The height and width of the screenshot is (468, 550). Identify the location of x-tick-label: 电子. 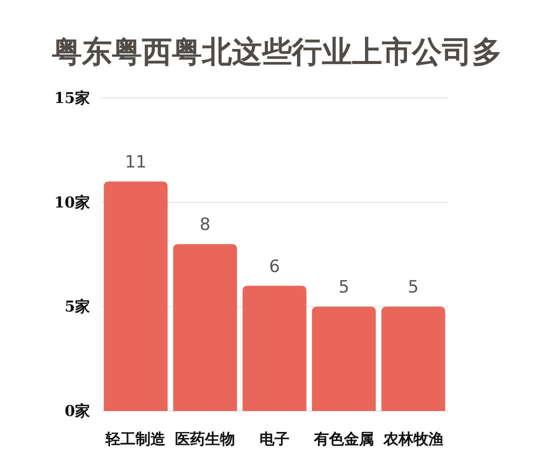
(275, 439).